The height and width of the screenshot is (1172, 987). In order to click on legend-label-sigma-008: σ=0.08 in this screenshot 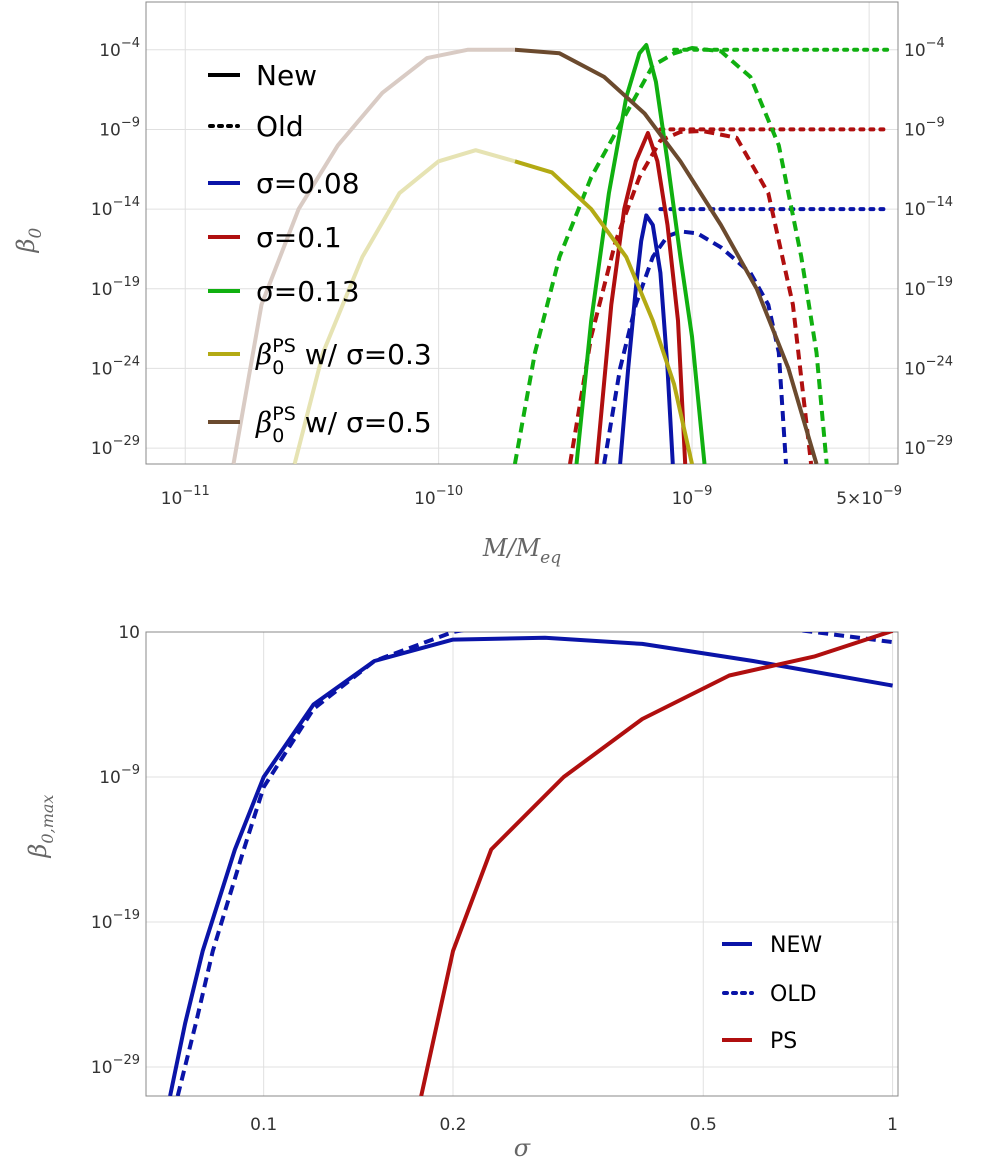, I will do `click(308, 183)`.